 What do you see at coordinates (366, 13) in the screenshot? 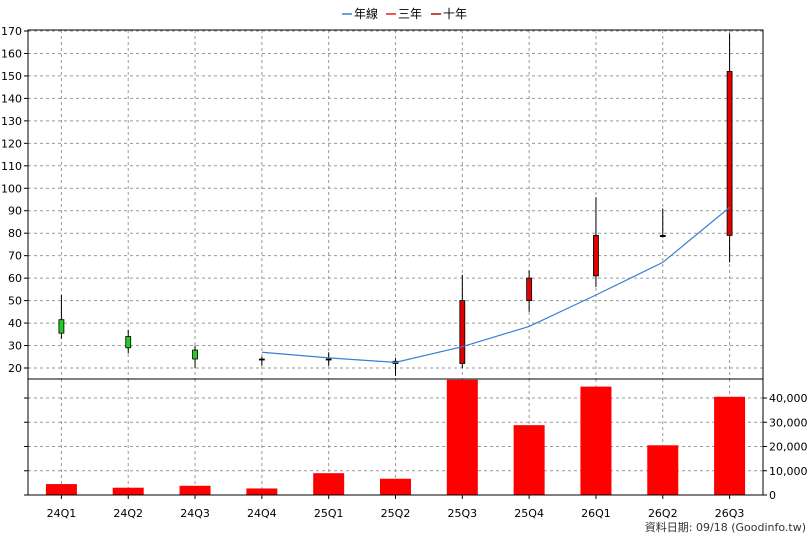
I see `legend-label-1: 年線` at bounding box center [366, 13].